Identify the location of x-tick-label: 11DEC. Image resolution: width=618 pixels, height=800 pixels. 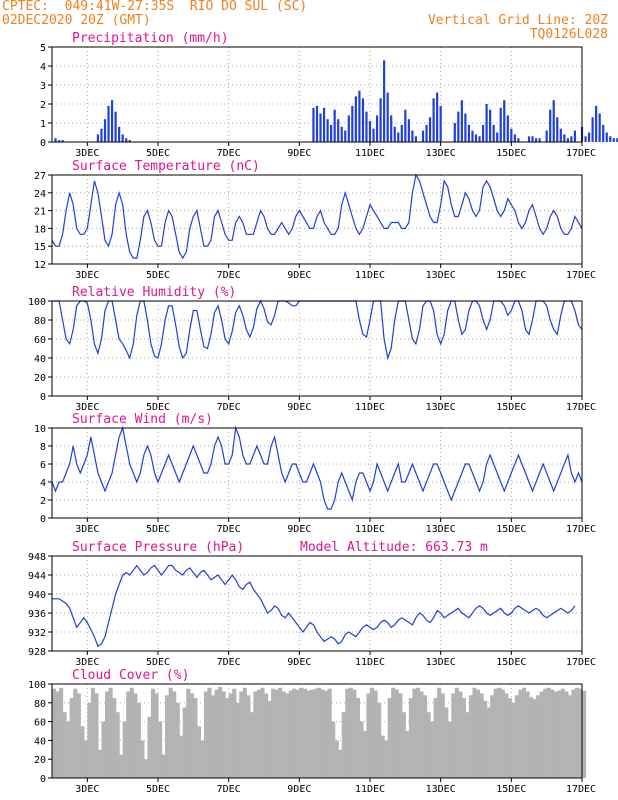
(370, 407).